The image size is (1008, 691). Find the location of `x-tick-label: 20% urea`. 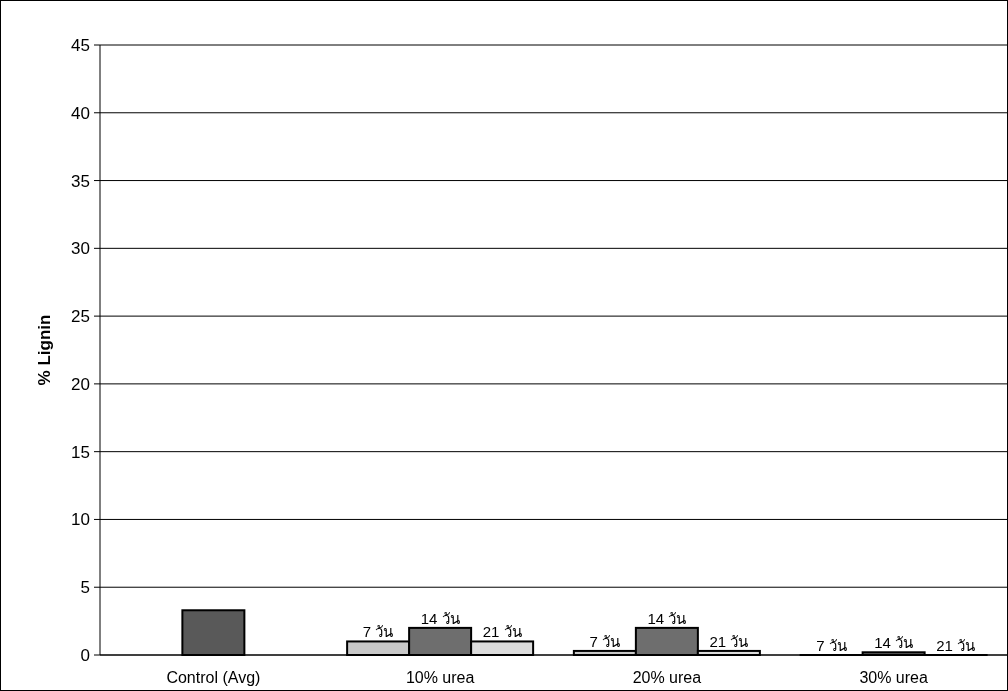

x-tick-label: 20% urea is located at coordinates (667, 677).